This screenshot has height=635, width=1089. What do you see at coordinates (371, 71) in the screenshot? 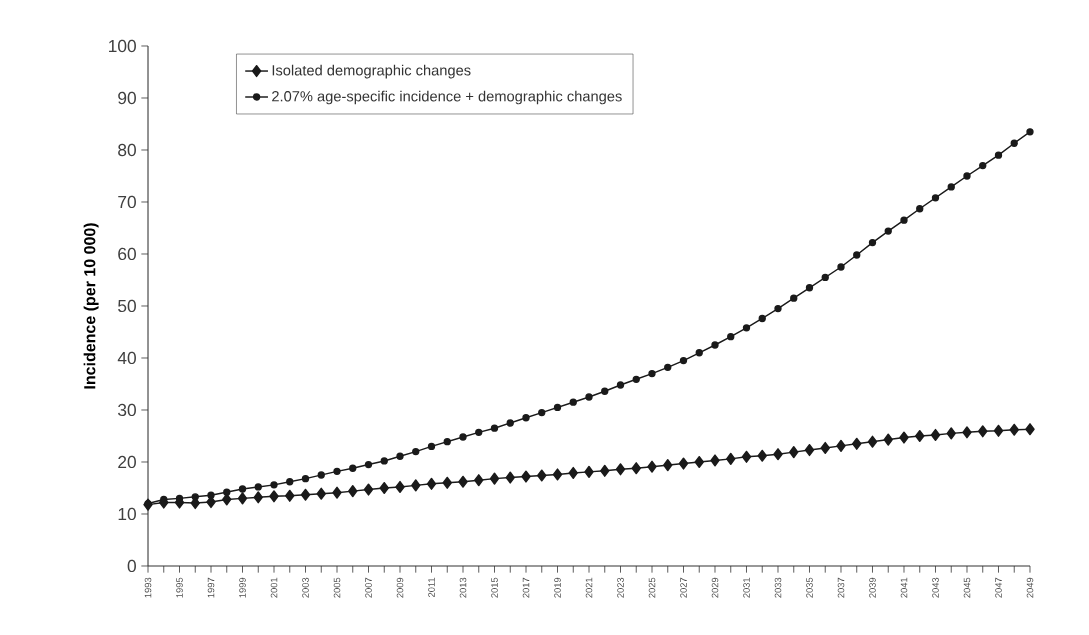
I see `legend-label: Isolated demographic changes` at bounding box center [371, 71].